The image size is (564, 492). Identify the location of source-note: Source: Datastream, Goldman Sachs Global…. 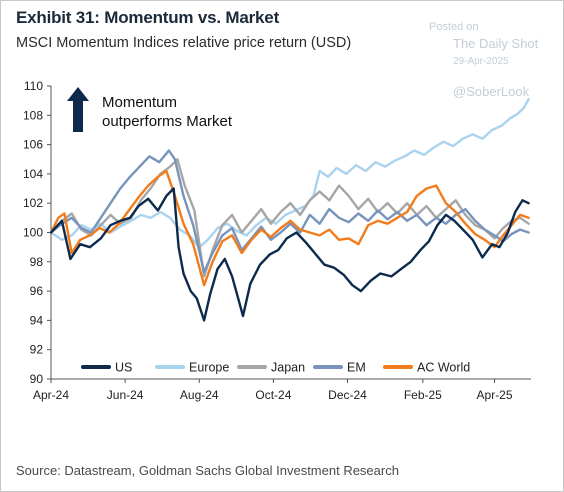
(207, 470).